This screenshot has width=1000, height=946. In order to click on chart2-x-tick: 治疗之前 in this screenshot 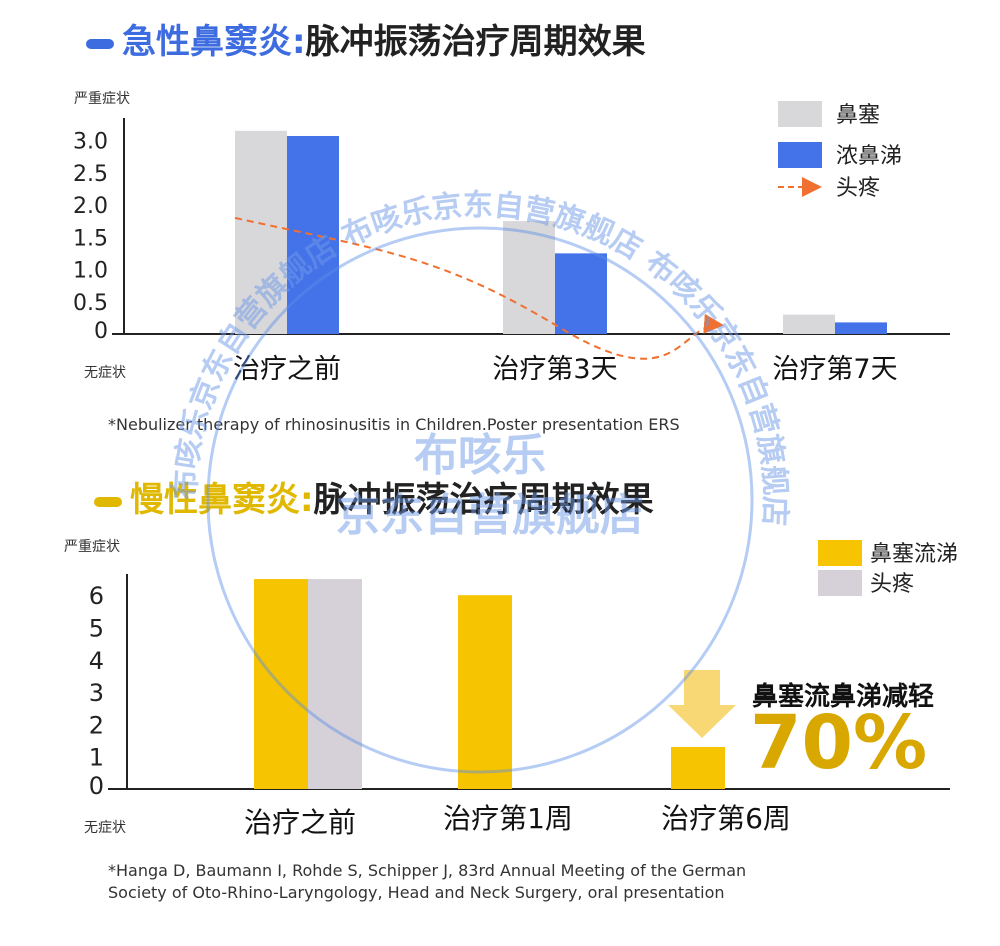, I will do `click(300, 822)`.